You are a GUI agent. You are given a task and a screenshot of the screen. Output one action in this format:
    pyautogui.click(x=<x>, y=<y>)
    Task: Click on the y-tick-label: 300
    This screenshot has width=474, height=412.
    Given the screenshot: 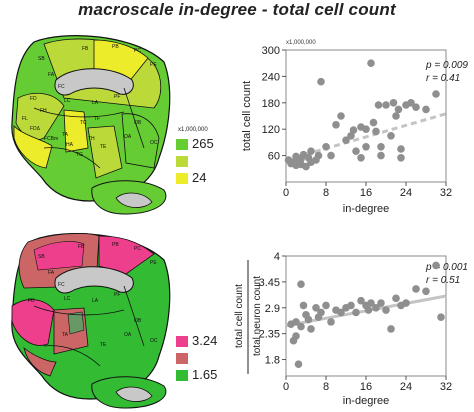 What is the action you would take?
    pyautogui.click(x=271, y=51)
    